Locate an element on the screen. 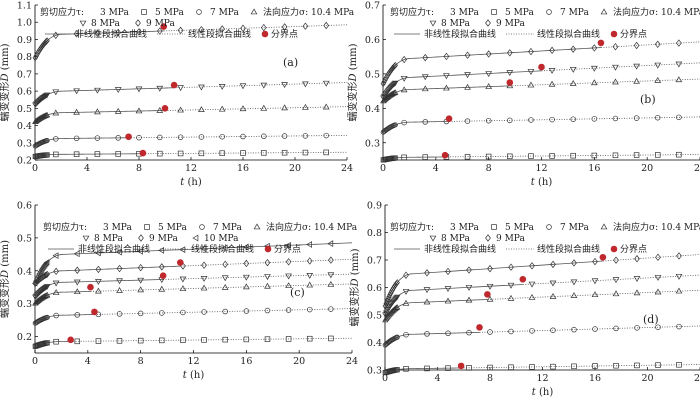 Image resolution: width=700 pixels, height=408 pixels. legend-boundary-marker is located at coordinates (268, 249).